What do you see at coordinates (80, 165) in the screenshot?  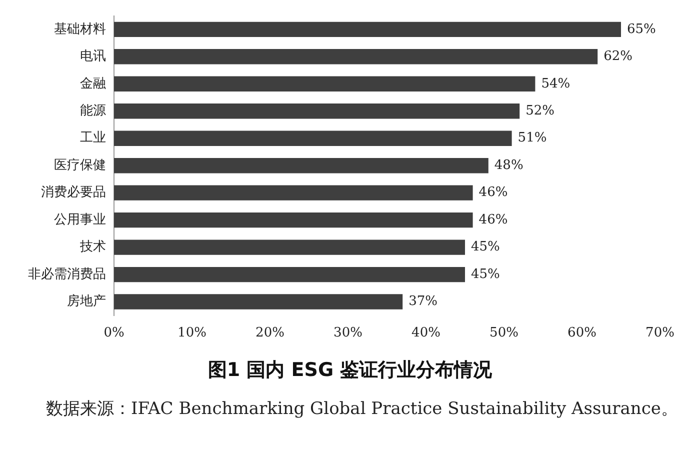 I see `y-tick-label: 医疗保健` at bounding box center [80, 165].